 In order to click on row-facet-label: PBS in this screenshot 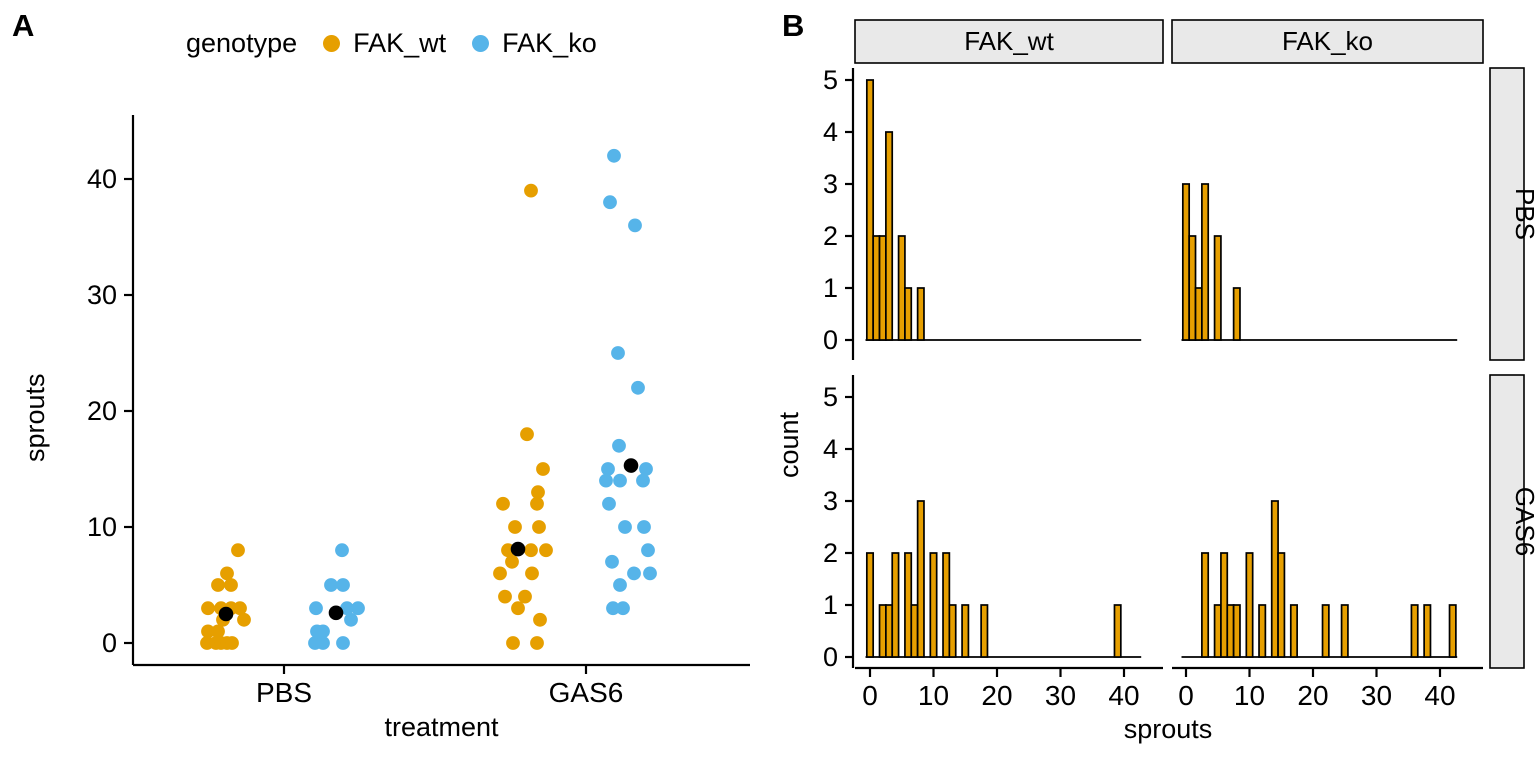, I will do `click(1523, 214)`.